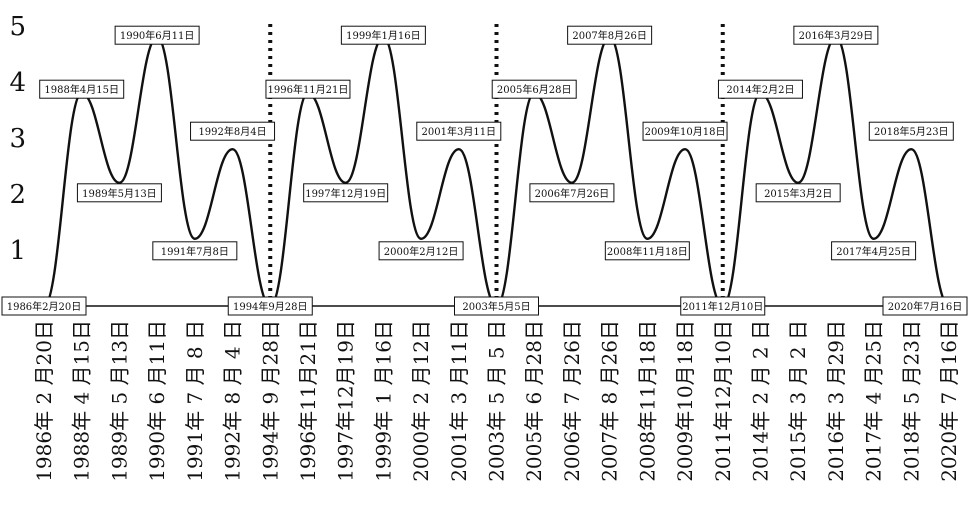  What do you see at coordinates (346, 401) in the screenshot?
I see `x-tick-label-9: 1997年12月19日` at bounding box center [346, 401].